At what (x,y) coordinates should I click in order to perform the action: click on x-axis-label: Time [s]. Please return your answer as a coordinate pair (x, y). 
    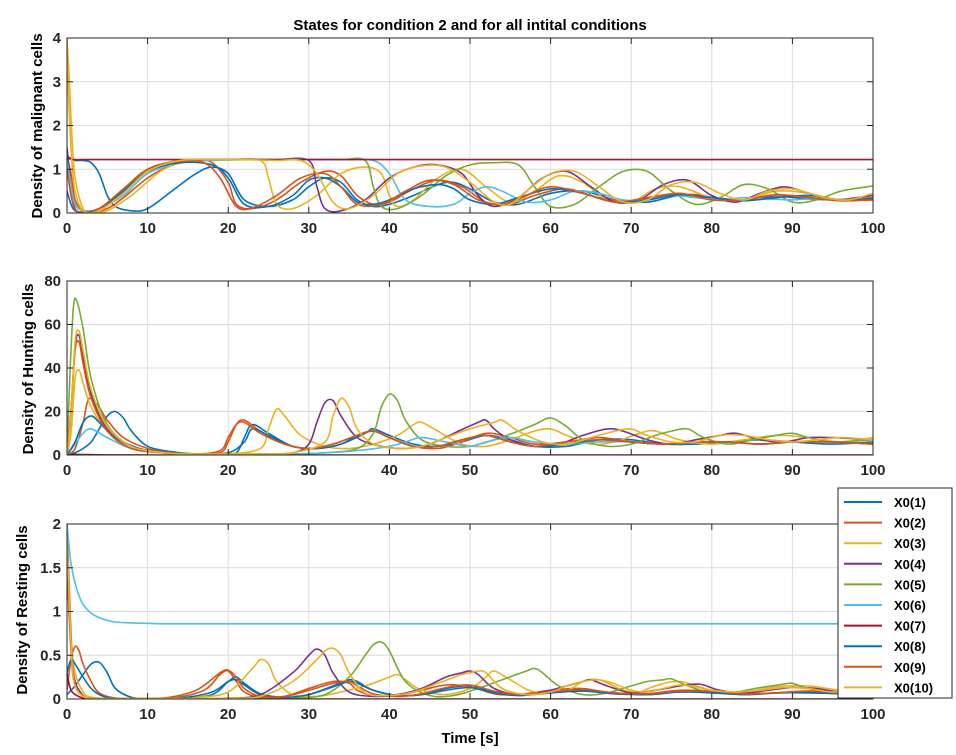
    Looking at the image, I should click on (469, 738).